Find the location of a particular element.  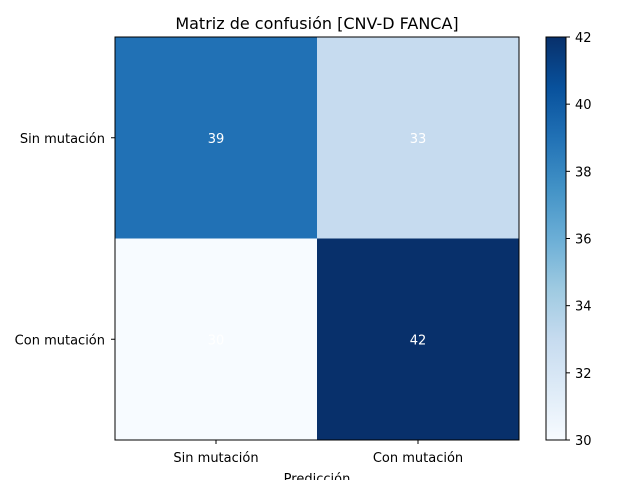

colorbar is located at coordinates (556, 238).